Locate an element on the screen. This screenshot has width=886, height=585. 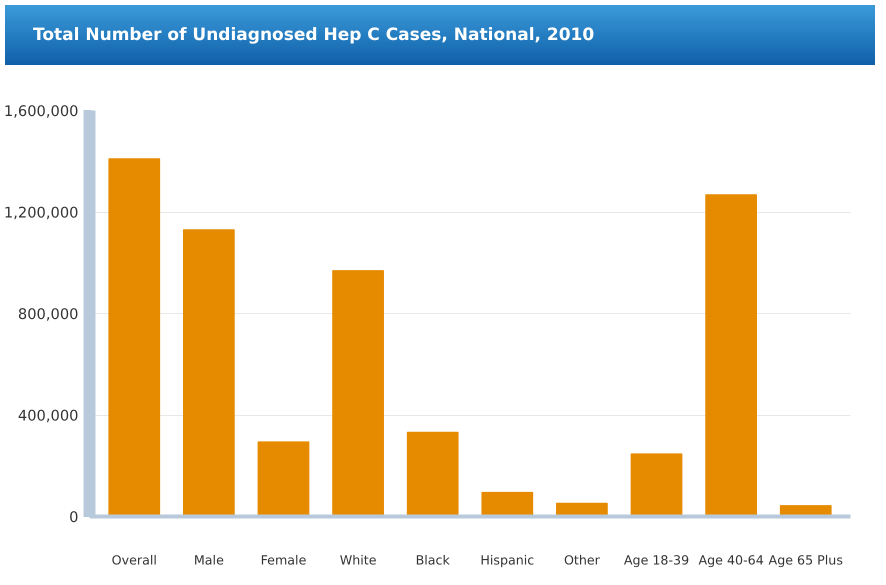
x-tick-label: Black is located at coordinates (433, 560).